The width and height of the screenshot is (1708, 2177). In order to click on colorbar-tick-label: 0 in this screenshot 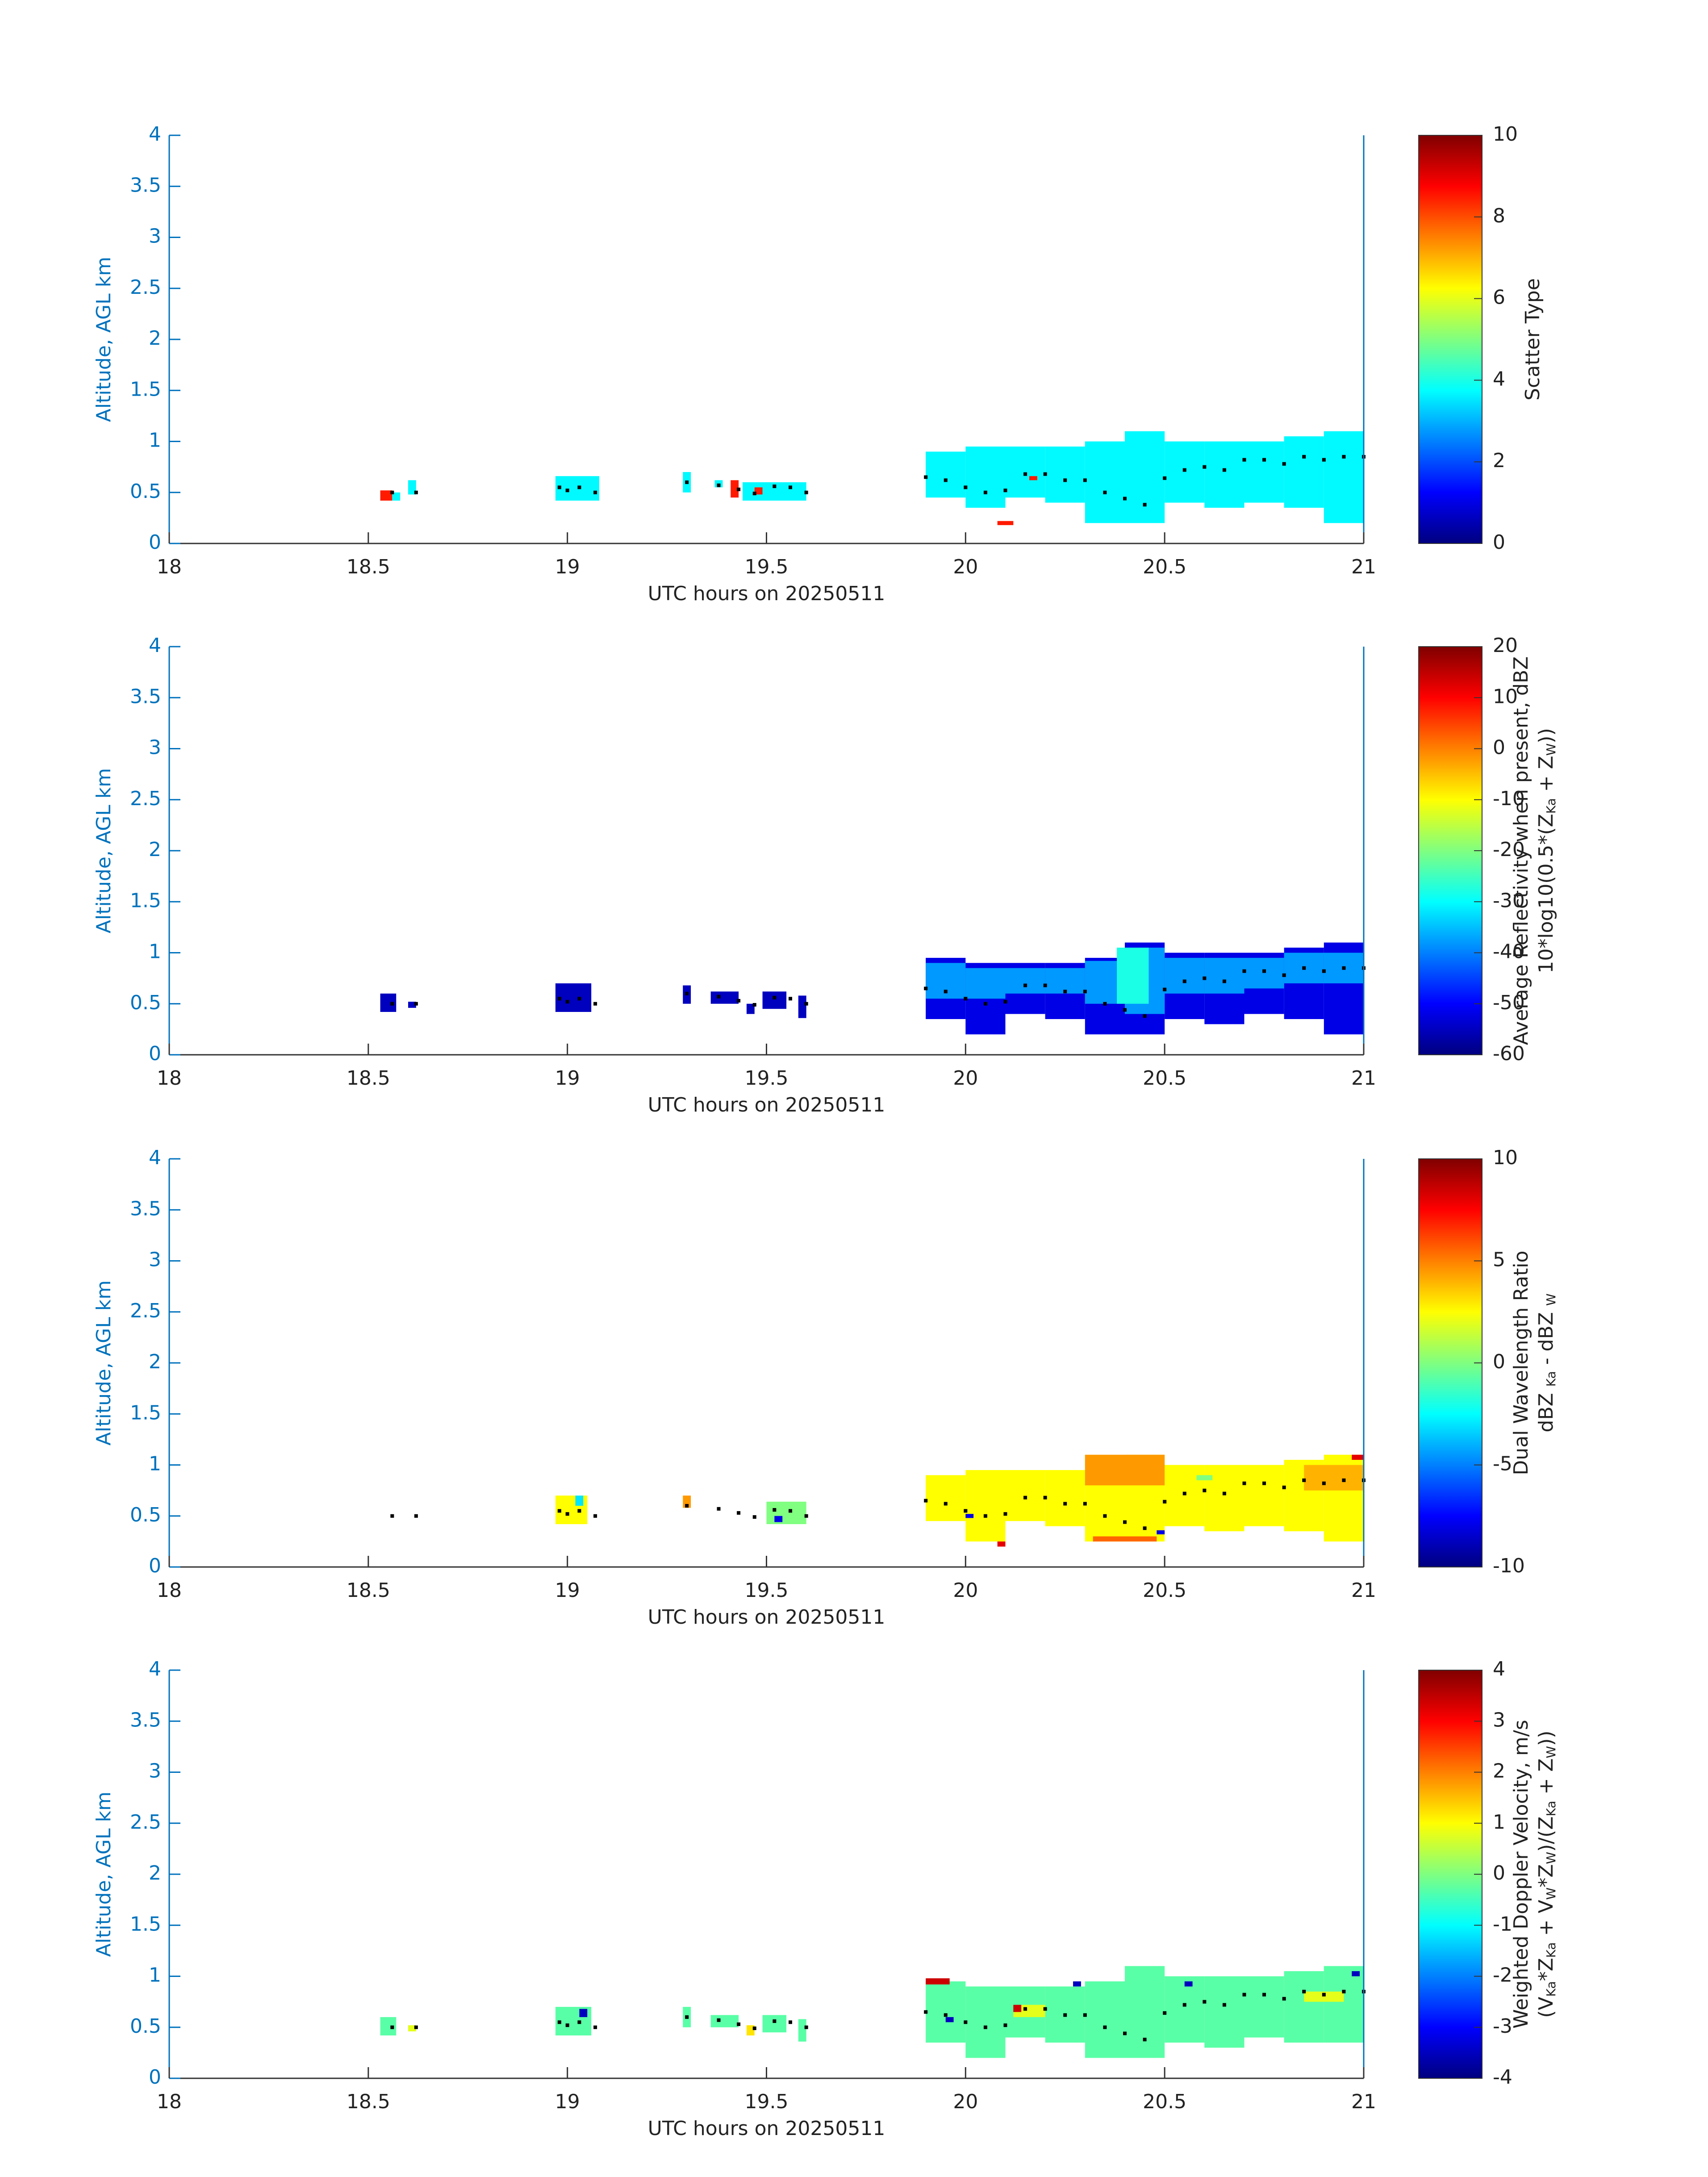, I will do `click(1499, 747)`.